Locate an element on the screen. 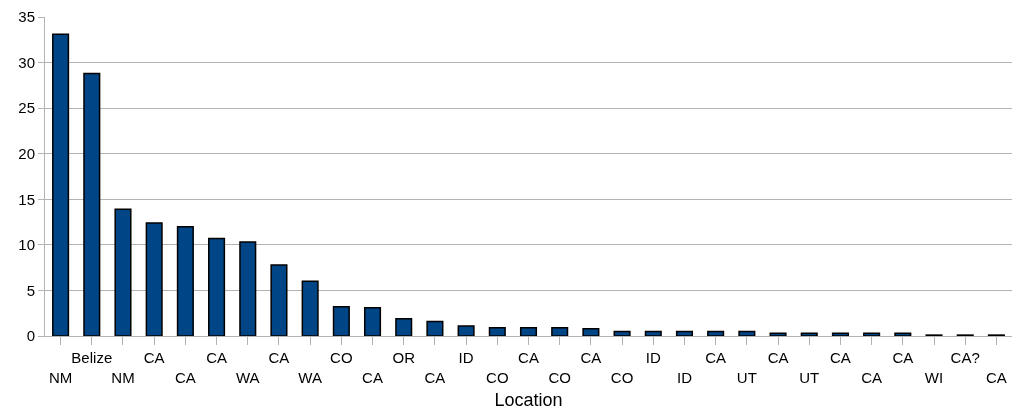 This screenshot has height=414, width=1020. x-axis-title: Location is located at coordinates (528, 399).